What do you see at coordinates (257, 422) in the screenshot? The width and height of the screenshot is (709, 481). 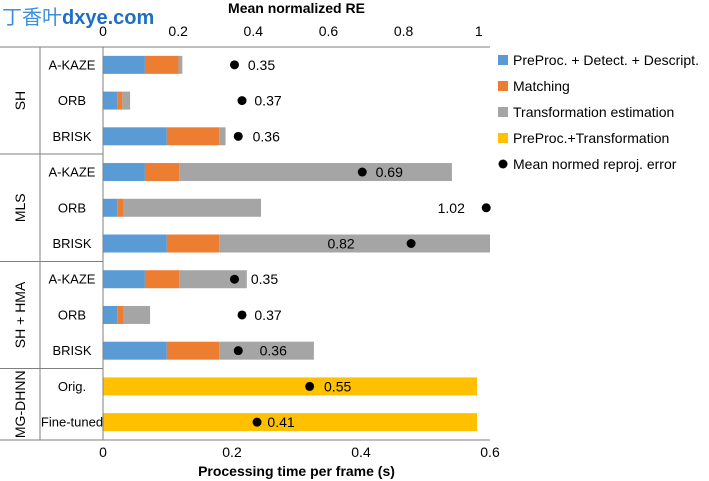 I see `marker-mean-re-mg-dhnn-fine-tuned` at bounding box center [257, 422].